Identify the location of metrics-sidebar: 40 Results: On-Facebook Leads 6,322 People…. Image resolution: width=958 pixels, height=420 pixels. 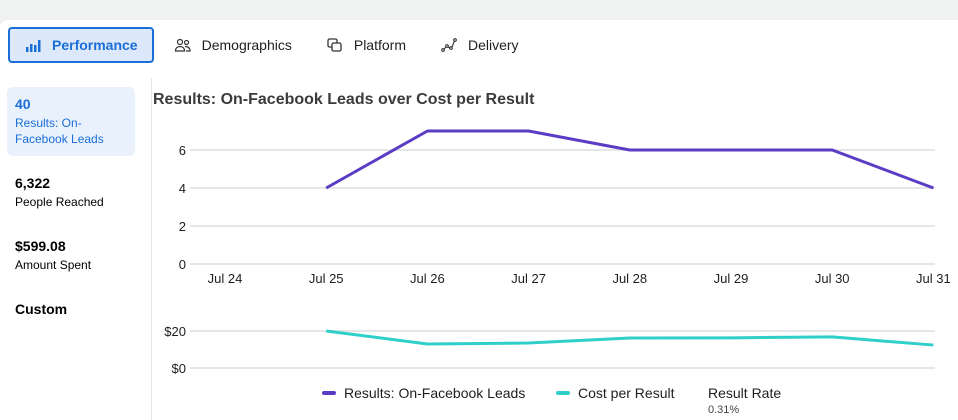
(71, 213).